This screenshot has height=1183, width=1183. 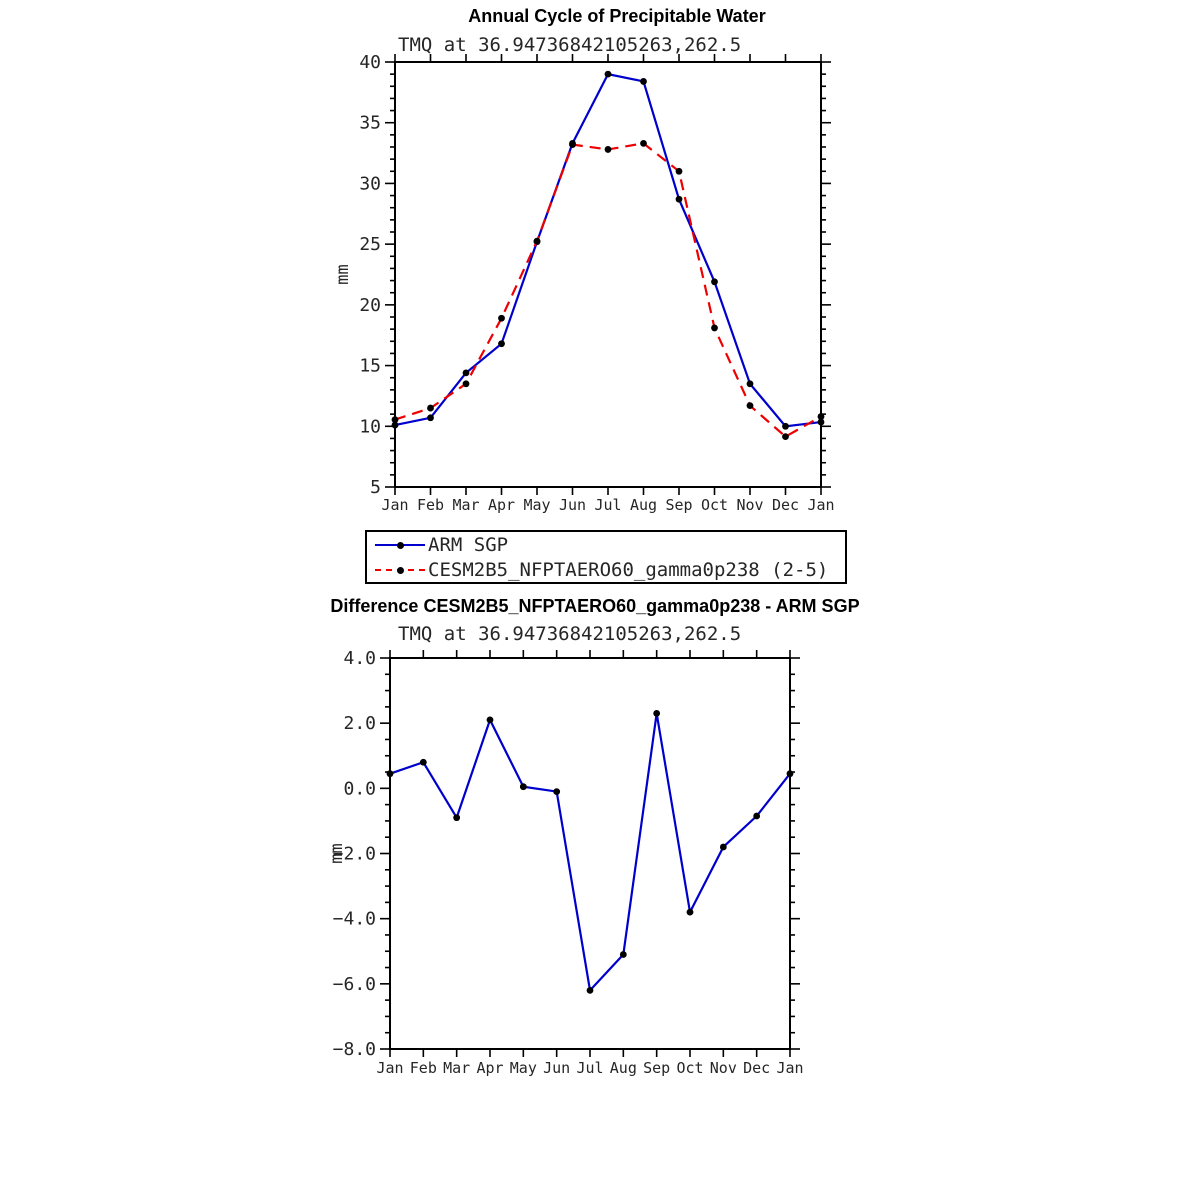 I want to click on y-tick-label: 30, so click(x=370, y=183).